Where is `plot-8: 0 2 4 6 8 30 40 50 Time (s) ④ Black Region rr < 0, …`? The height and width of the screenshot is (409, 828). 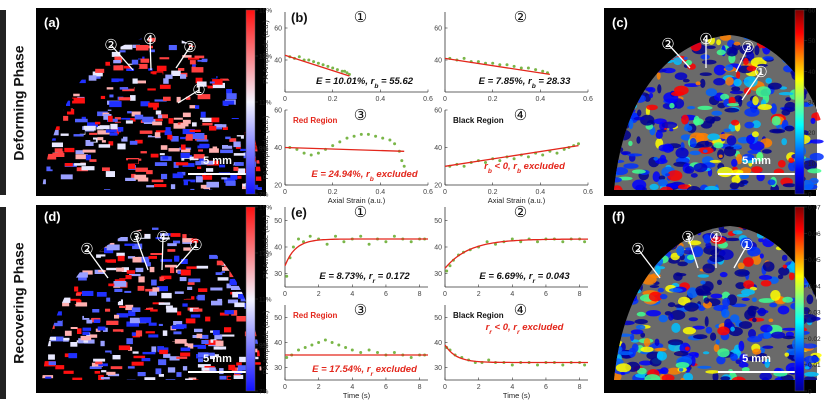 plot-8: 0 2 4 6 8 30 40 50 Time (s) ④ Black Region rr < 0, … is located at coordinates (511, 351).